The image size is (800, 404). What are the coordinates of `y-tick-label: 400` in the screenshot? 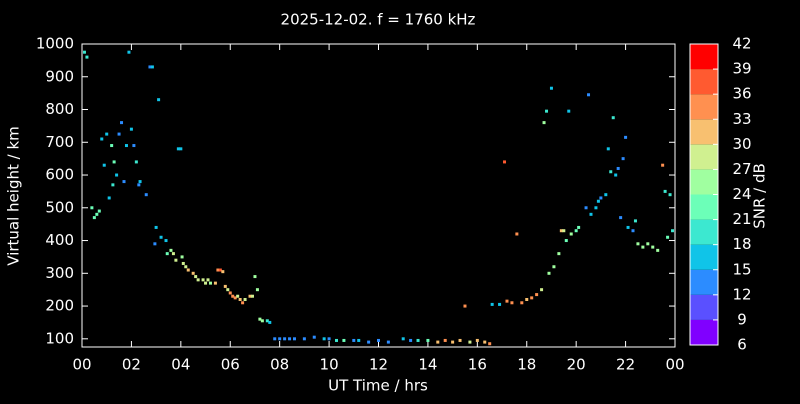 It's located at (59, 240).